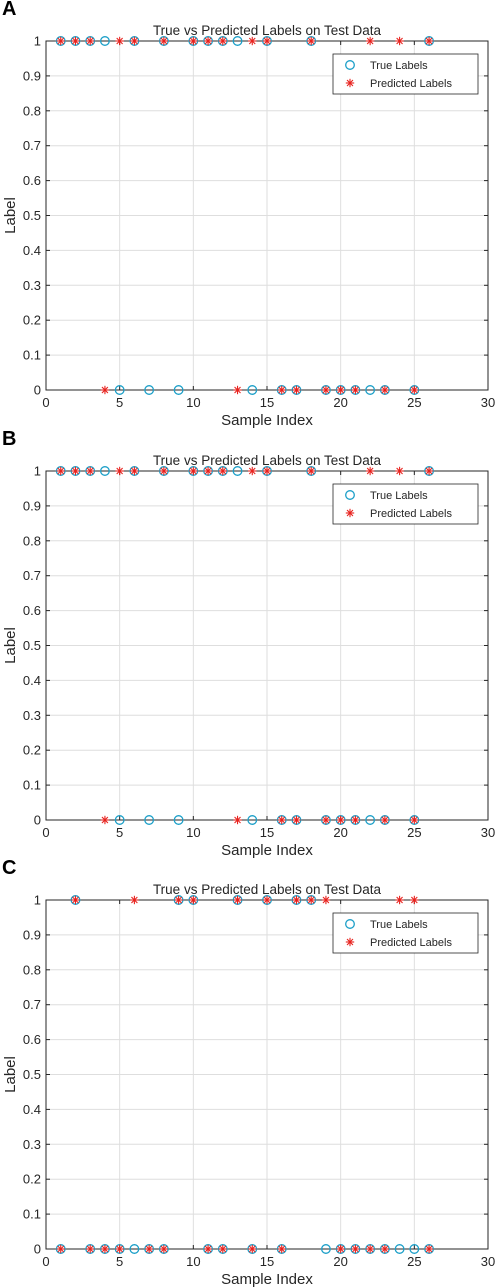  I want to click on panel-letter: B, so click(9, 439).